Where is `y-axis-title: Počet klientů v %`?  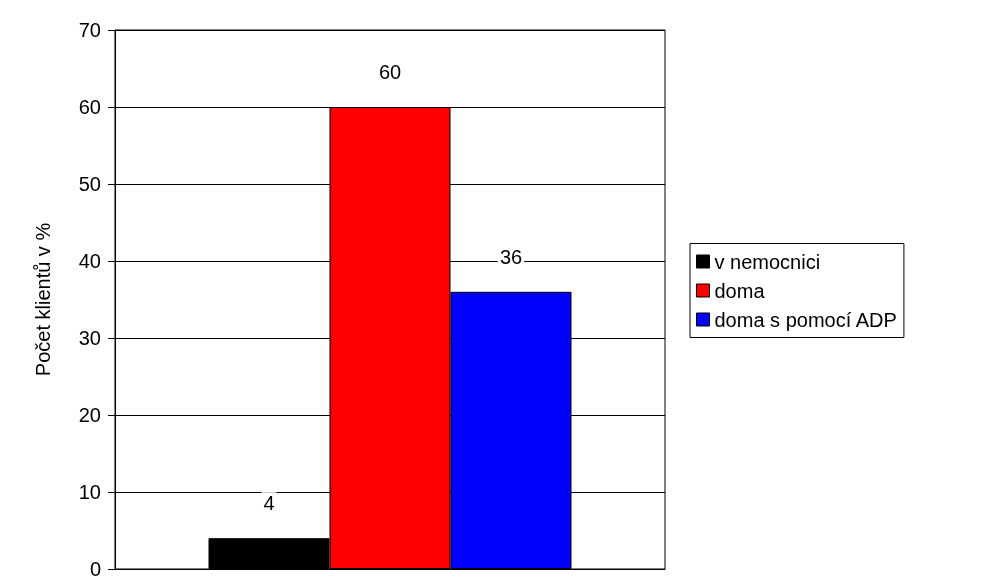
y-axis-title: Počet klientů v % is located at coordinates (43, 299).